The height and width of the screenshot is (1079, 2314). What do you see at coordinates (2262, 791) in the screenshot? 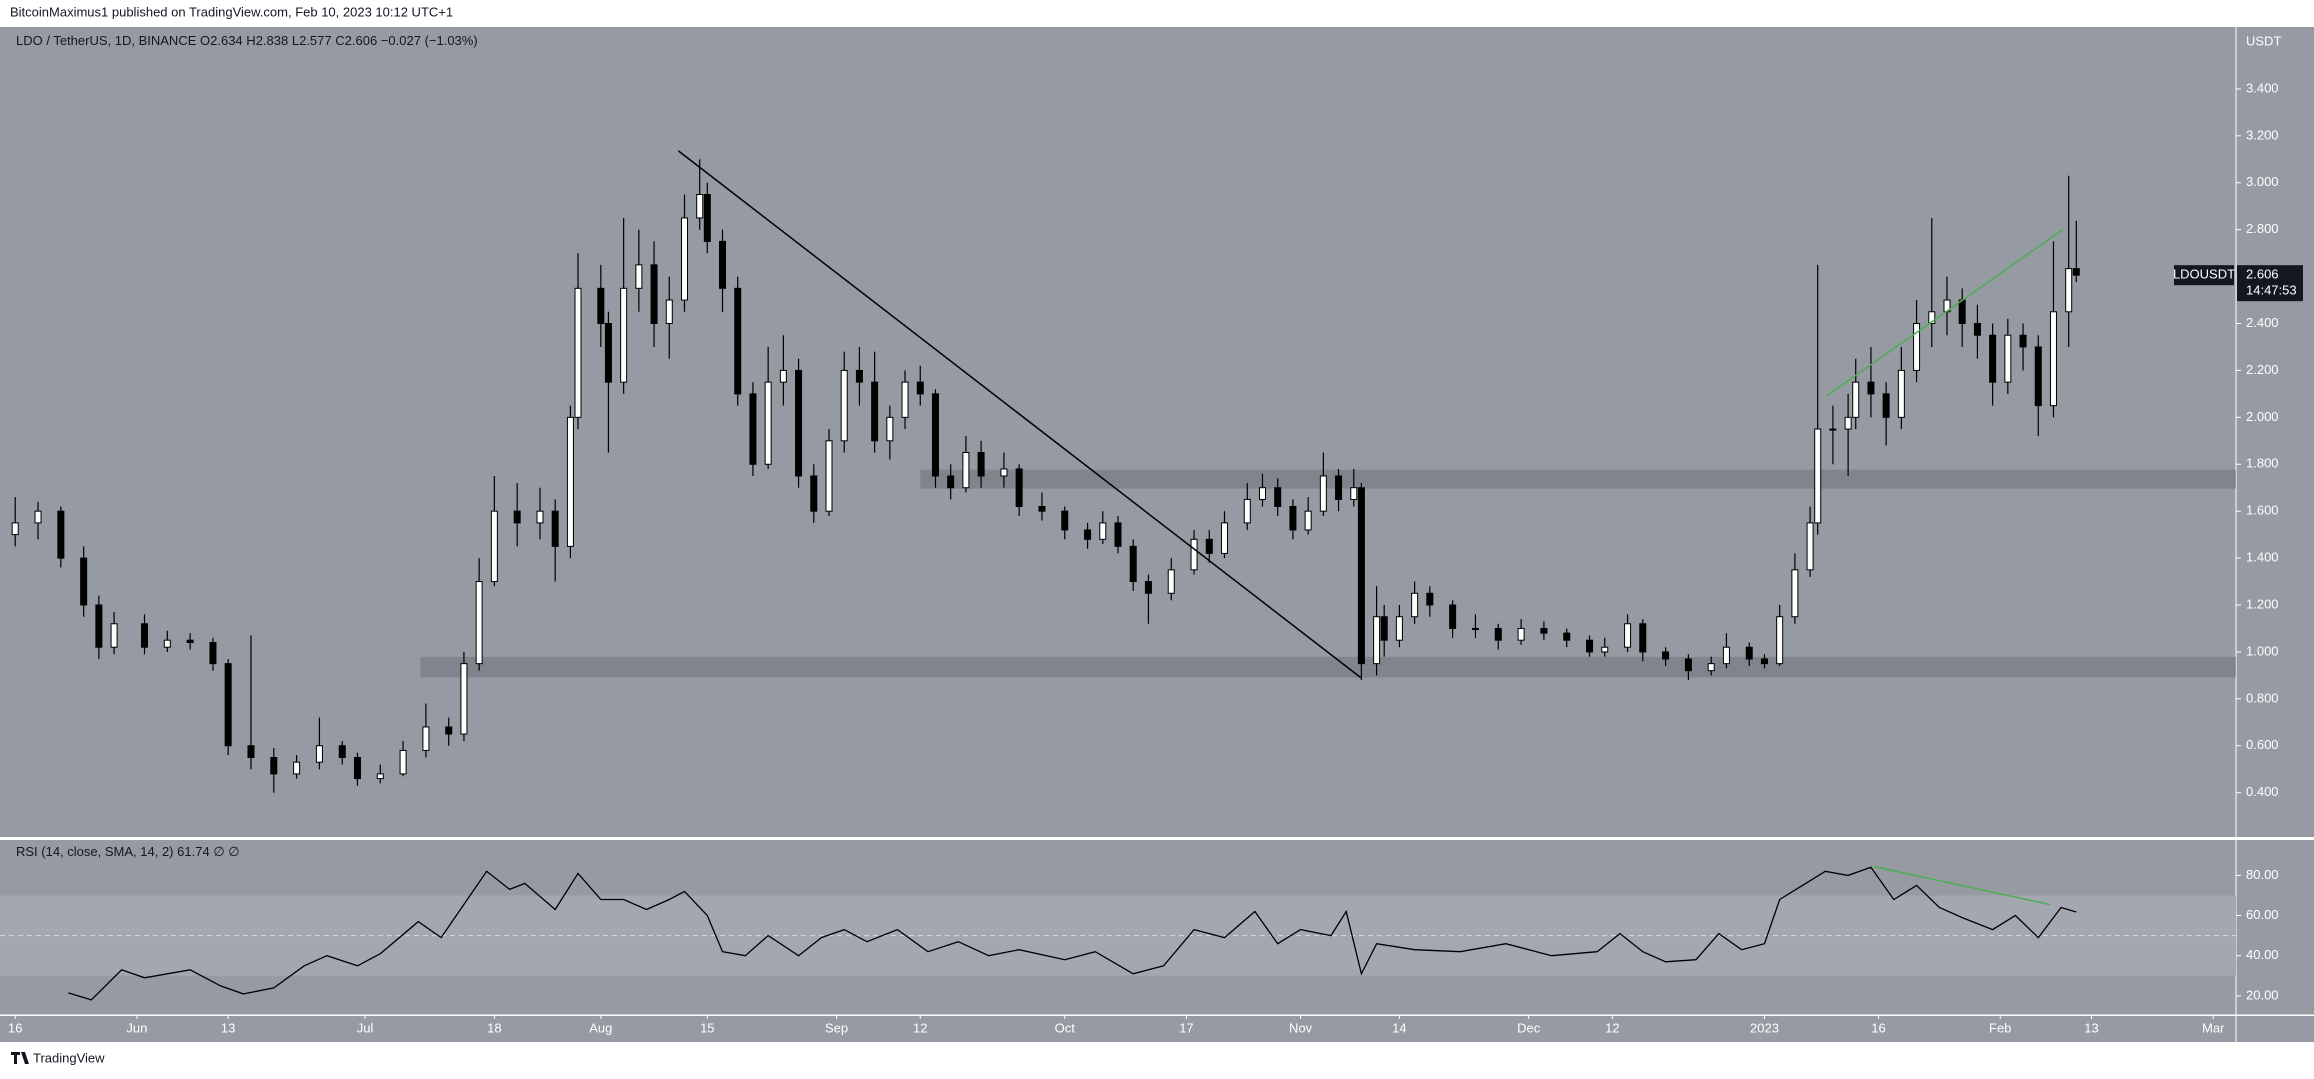
I see `y-tick-label: 0.400` at bounding box center [2262, 791].